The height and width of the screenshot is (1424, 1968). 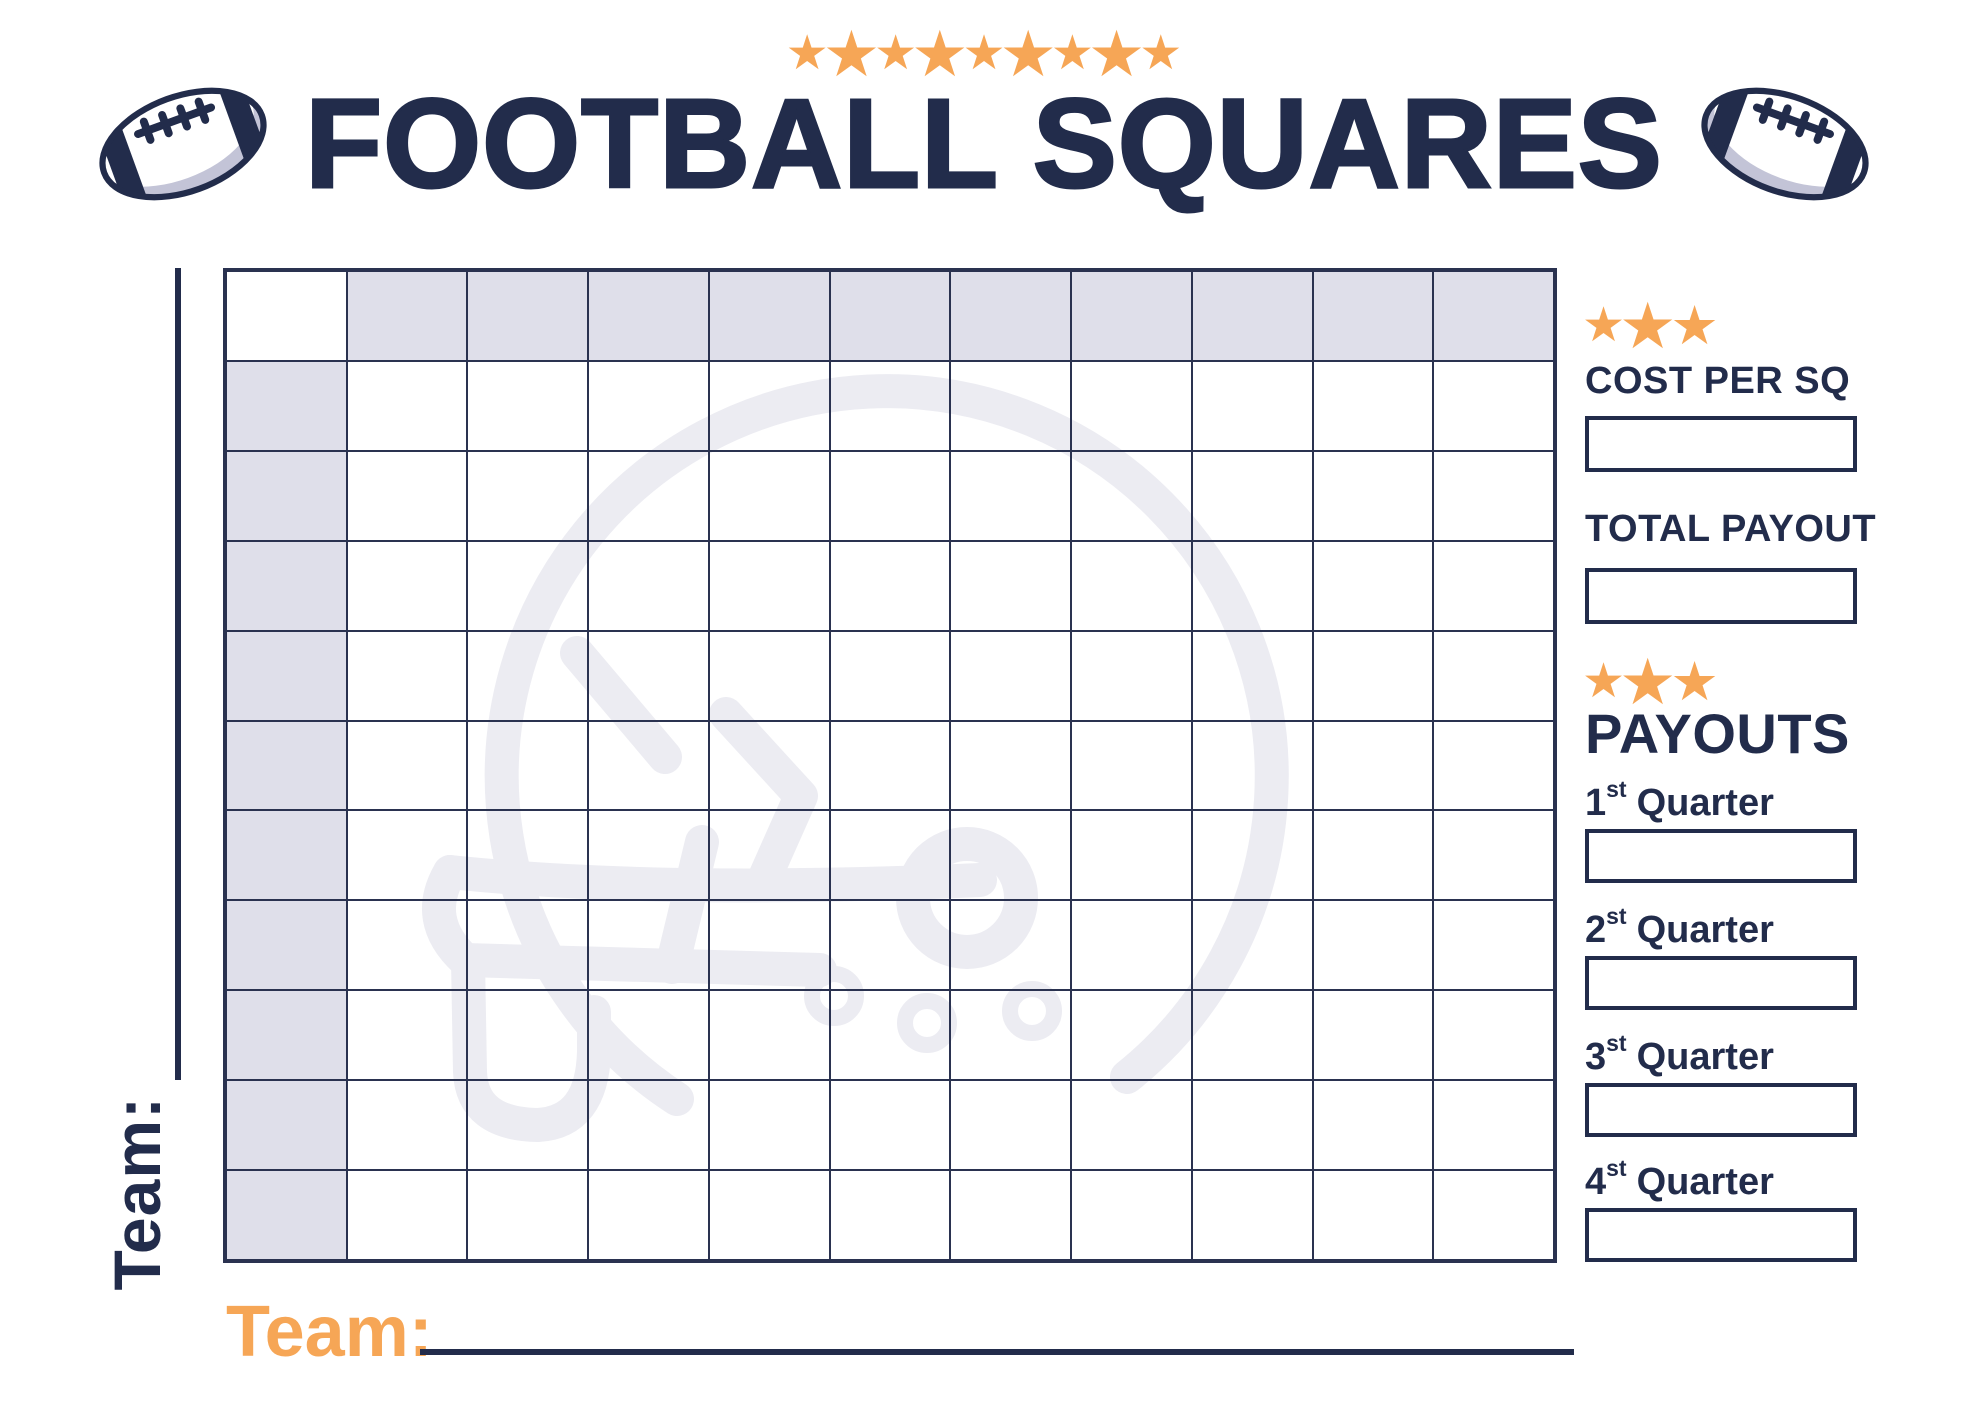 What do you see at coordinates (997, 1352) in the screenshot?
I see `bottom-team-write-line` at bounding box center [997, 1352].